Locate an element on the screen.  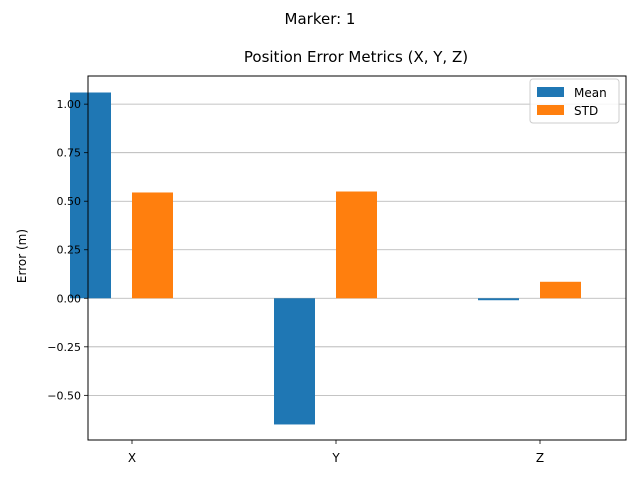
y-tick-label: 0.25 is located at coordinates (69, 250).